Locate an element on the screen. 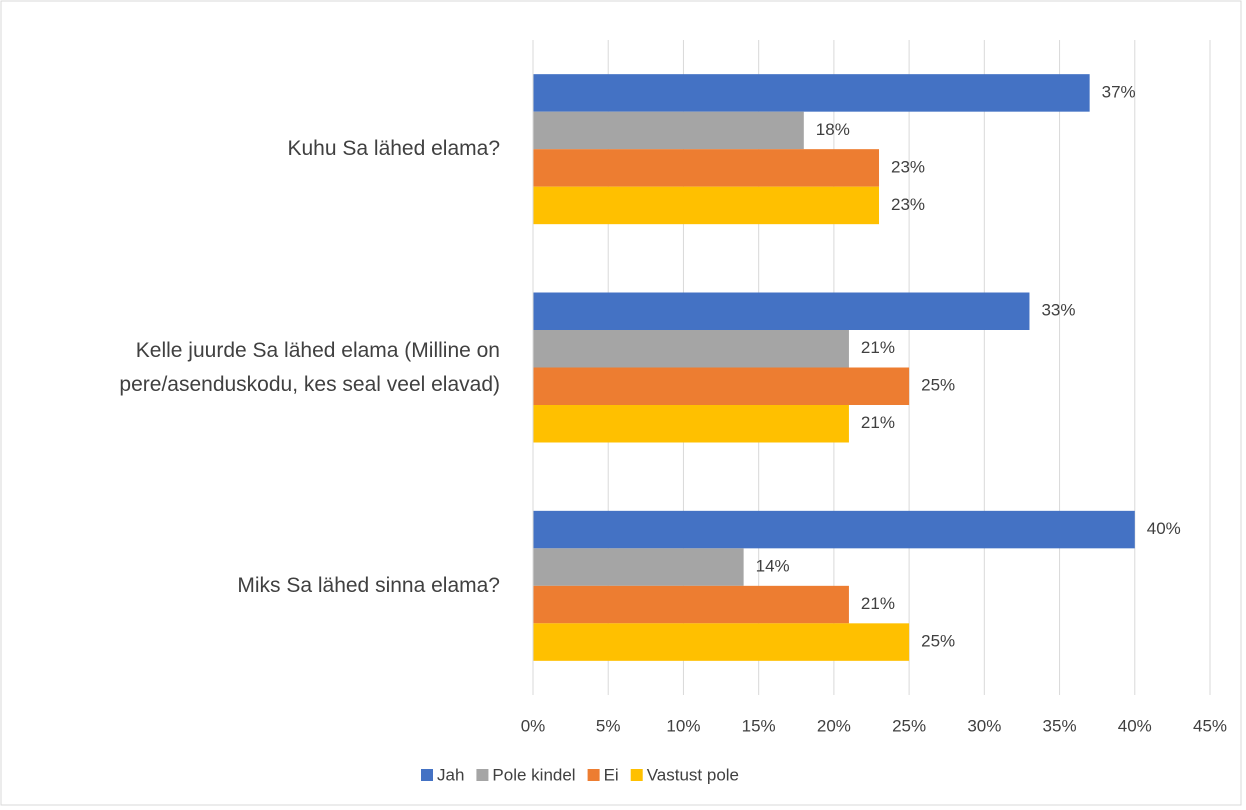  x-tick-label: 5% is located at coordinates (608, 725).